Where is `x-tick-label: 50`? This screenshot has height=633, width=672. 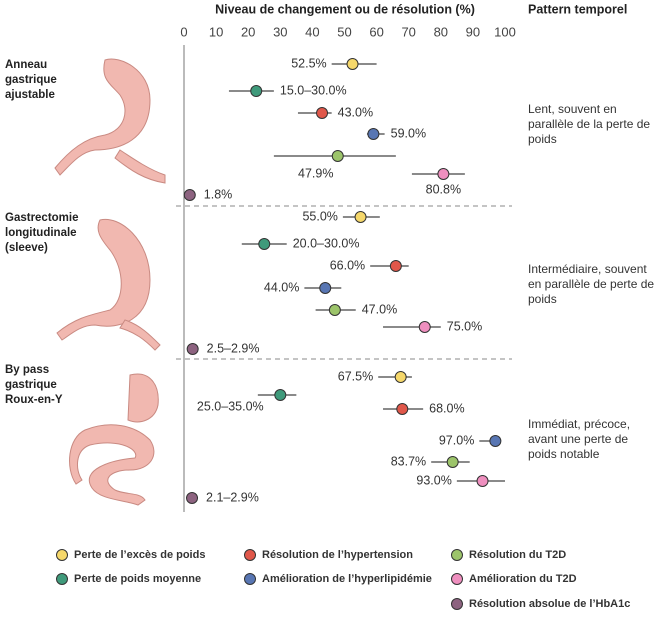
x-tick-label: 50 is located at coordinates (344, 31).